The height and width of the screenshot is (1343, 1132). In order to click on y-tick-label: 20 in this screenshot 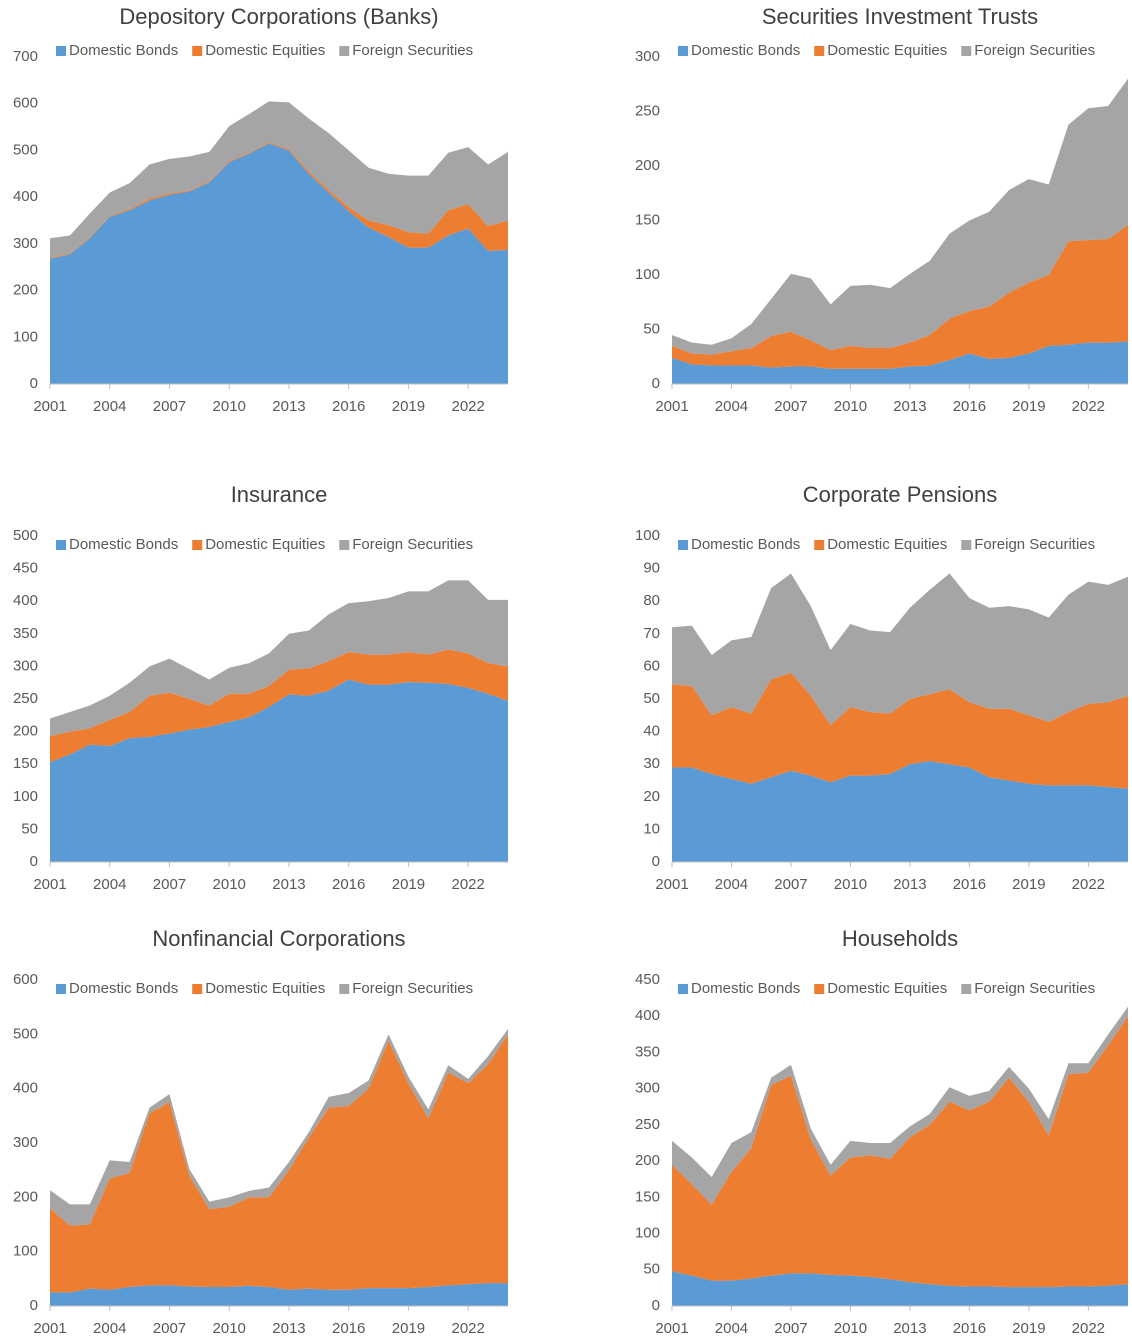, I will do `click(651, 796)`.